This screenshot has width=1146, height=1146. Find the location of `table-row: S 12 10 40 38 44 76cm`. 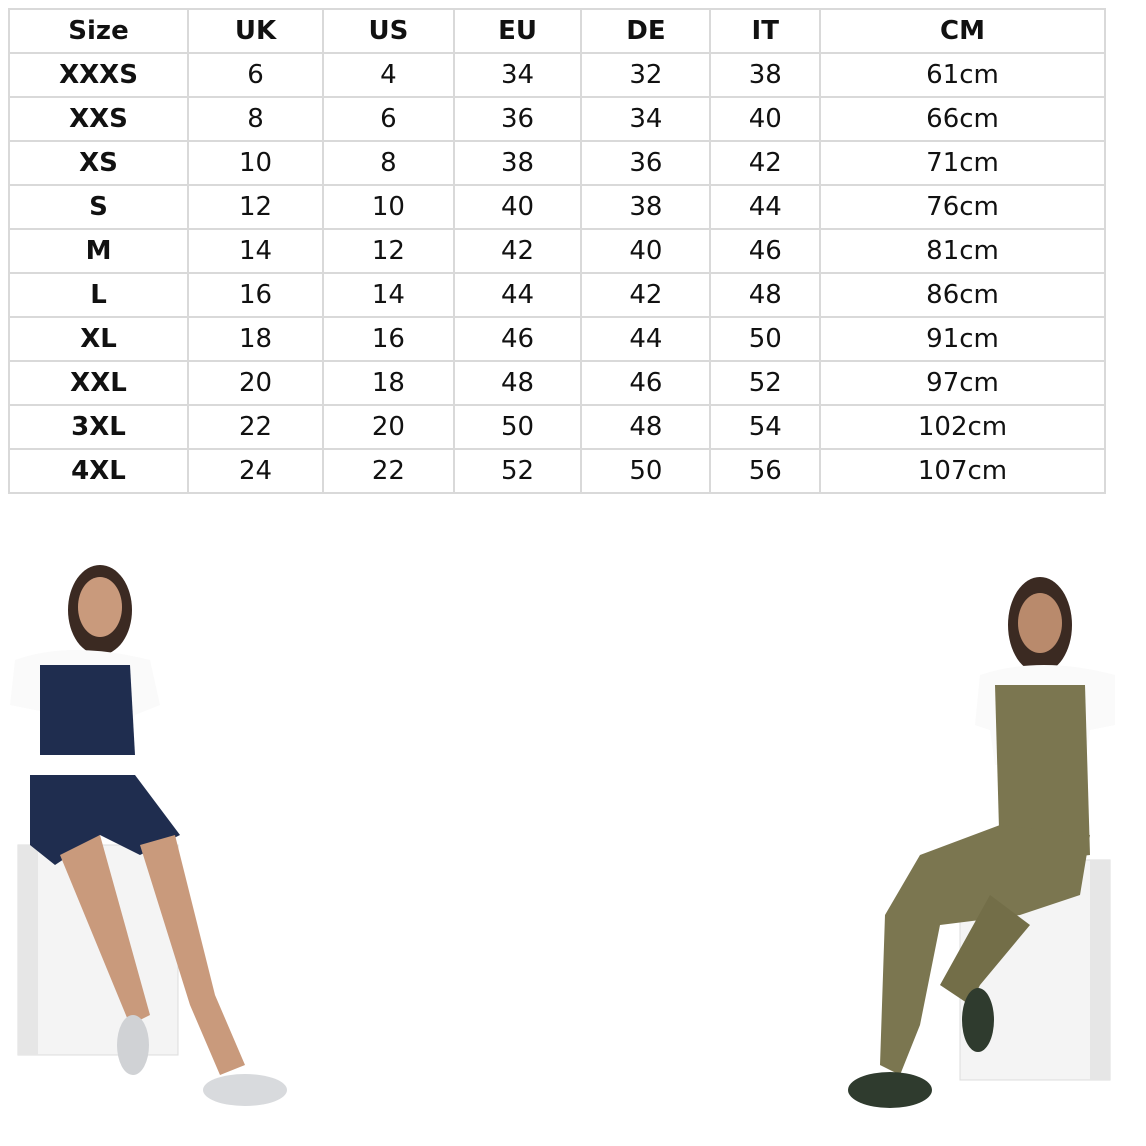

table-row: S 12 10 40 38 44 76cm is located at coordinates (557, 207).